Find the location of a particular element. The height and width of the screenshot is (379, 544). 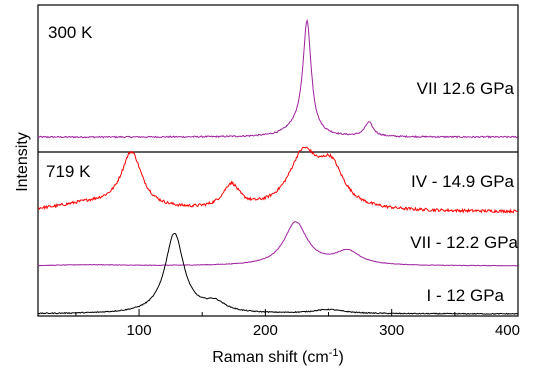

x-axis-tick-labels: 100 200 300 400 is located at coordinates (323, 330).